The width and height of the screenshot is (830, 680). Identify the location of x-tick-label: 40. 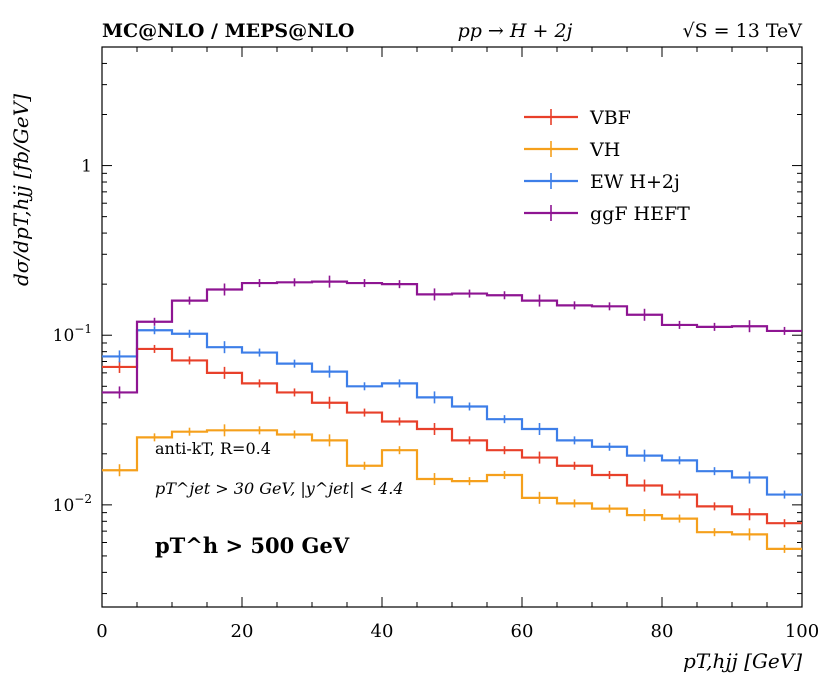
(382, 631).